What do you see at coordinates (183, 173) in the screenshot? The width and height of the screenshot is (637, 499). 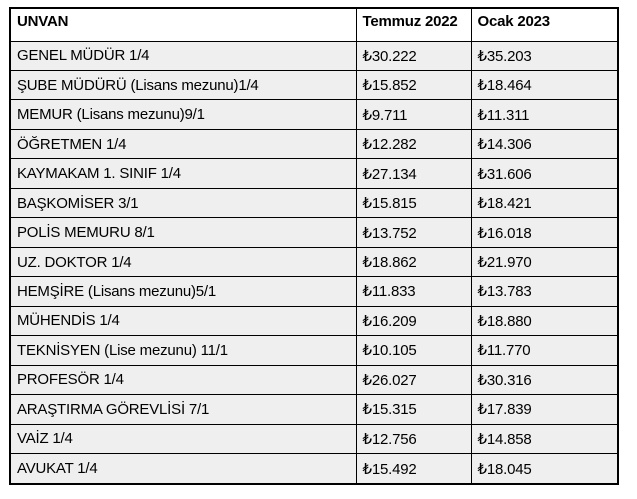 I see `cell-unvan: KAYMAKAM 1. SINIF 1/4` at bounding box center [183, 173].